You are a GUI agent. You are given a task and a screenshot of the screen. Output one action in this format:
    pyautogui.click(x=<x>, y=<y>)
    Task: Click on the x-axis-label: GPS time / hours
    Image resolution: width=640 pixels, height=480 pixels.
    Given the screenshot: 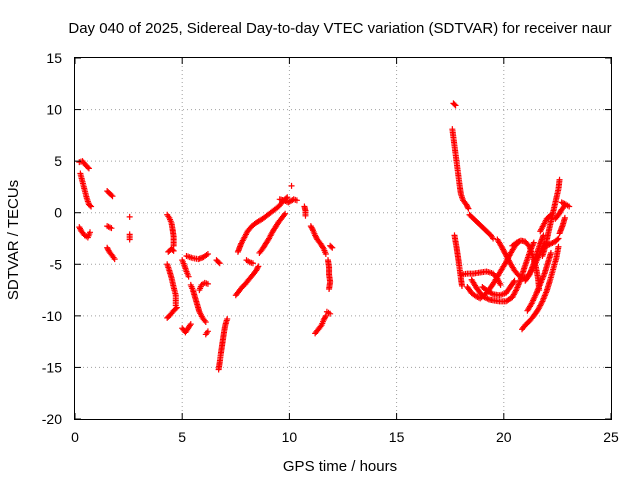 What is the action you would take?
    pyautogui.click(x=340, y=466)
    